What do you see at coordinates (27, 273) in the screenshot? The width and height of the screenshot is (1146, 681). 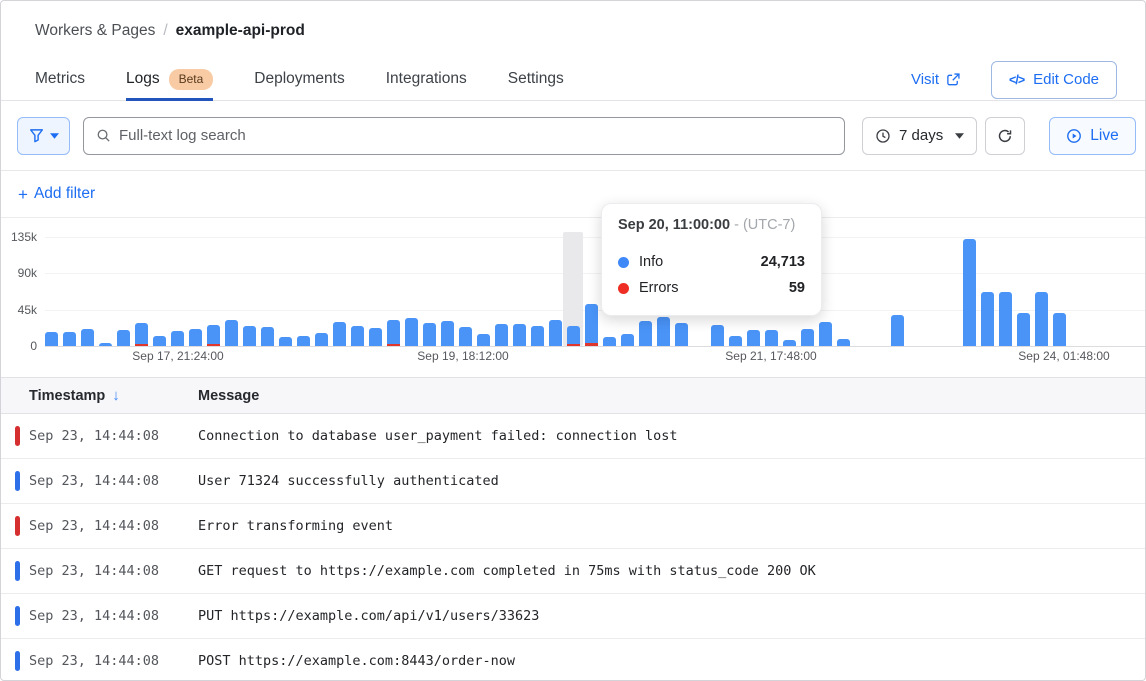 I see `y-axis-tick-label: 90k` at bounding box center [27, 273].